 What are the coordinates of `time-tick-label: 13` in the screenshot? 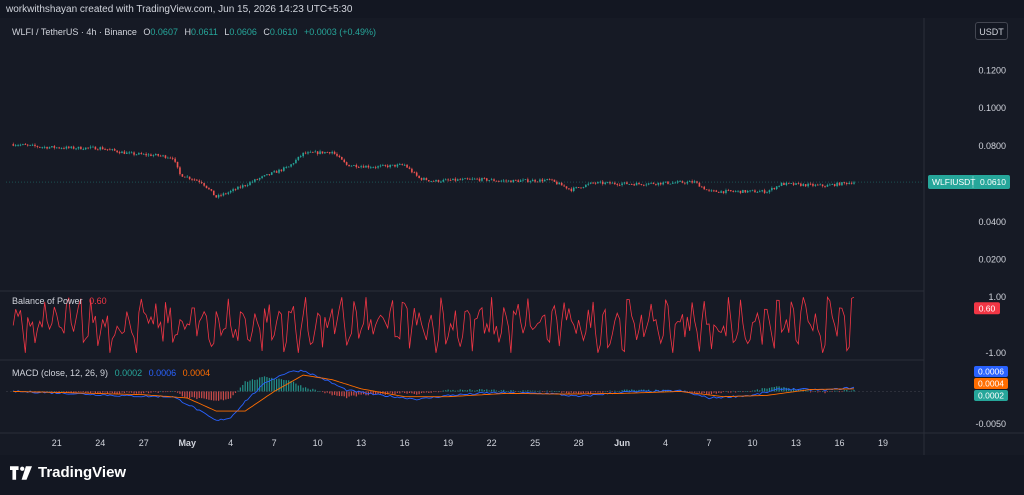 It's located at (796, 443).